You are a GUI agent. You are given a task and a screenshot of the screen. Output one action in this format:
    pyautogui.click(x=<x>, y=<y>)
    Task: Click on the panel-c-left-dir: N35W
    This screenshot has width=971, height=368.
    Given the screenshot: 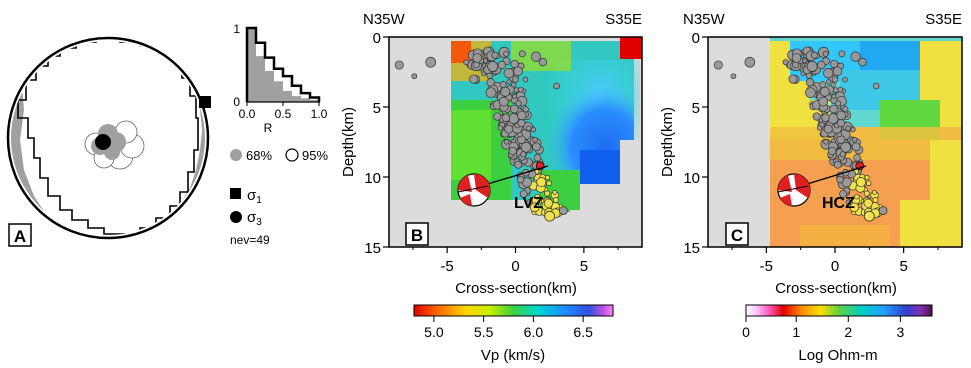 What is the action you would take?
    pyautogui.click(x=704, y=19)
    